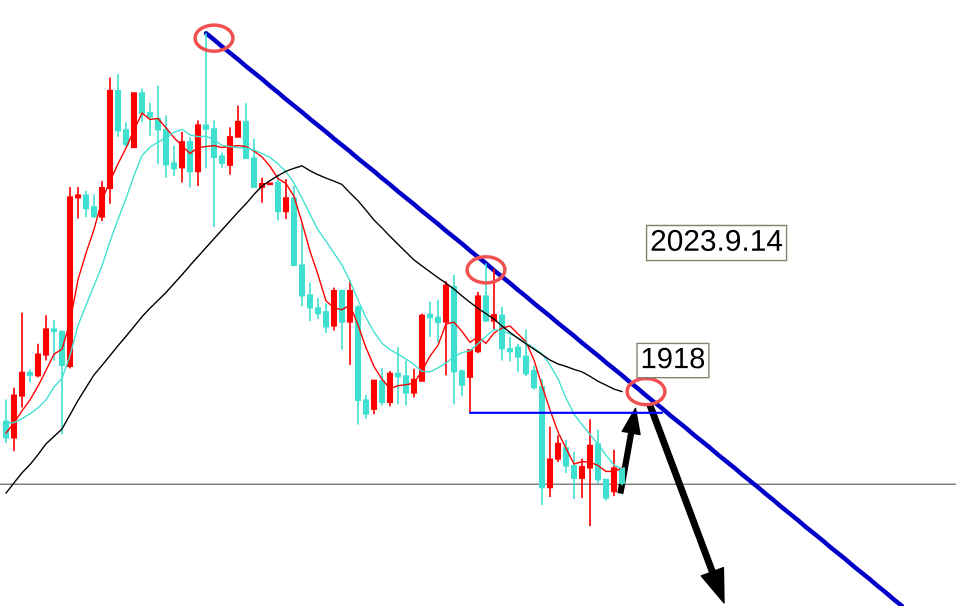  What do you see at coordinates (673, 358) in the screenshot?
I see `annotation: 1918` at bounding box center [673, 358].